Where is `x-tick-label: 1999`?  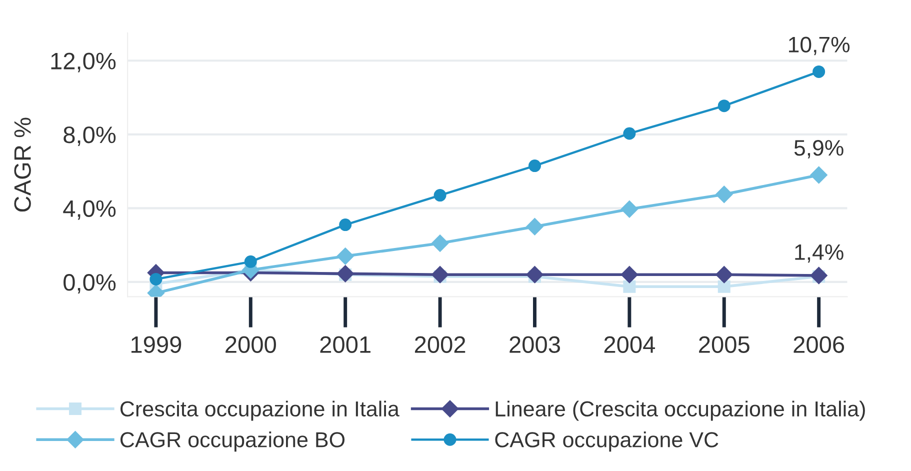 x-tick-label: 1999 is located at coordinates (156, 344).